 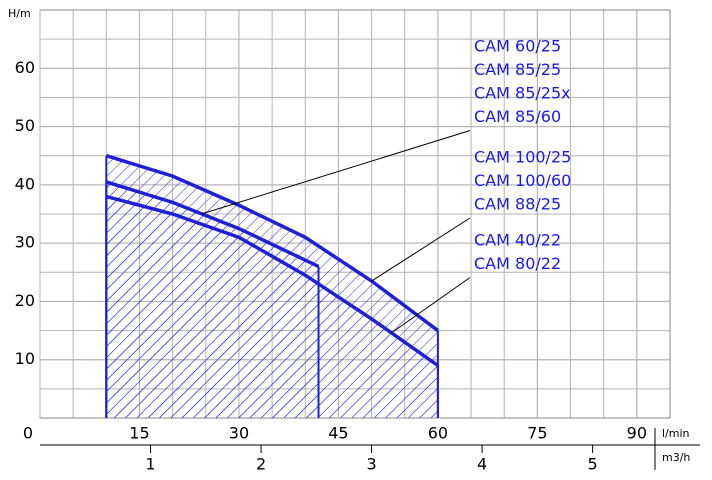 What do you see at coordinates (517, 263) in the screenshot?
I see `curve-label: CAM 80/22` at bounding box center [517, 263].